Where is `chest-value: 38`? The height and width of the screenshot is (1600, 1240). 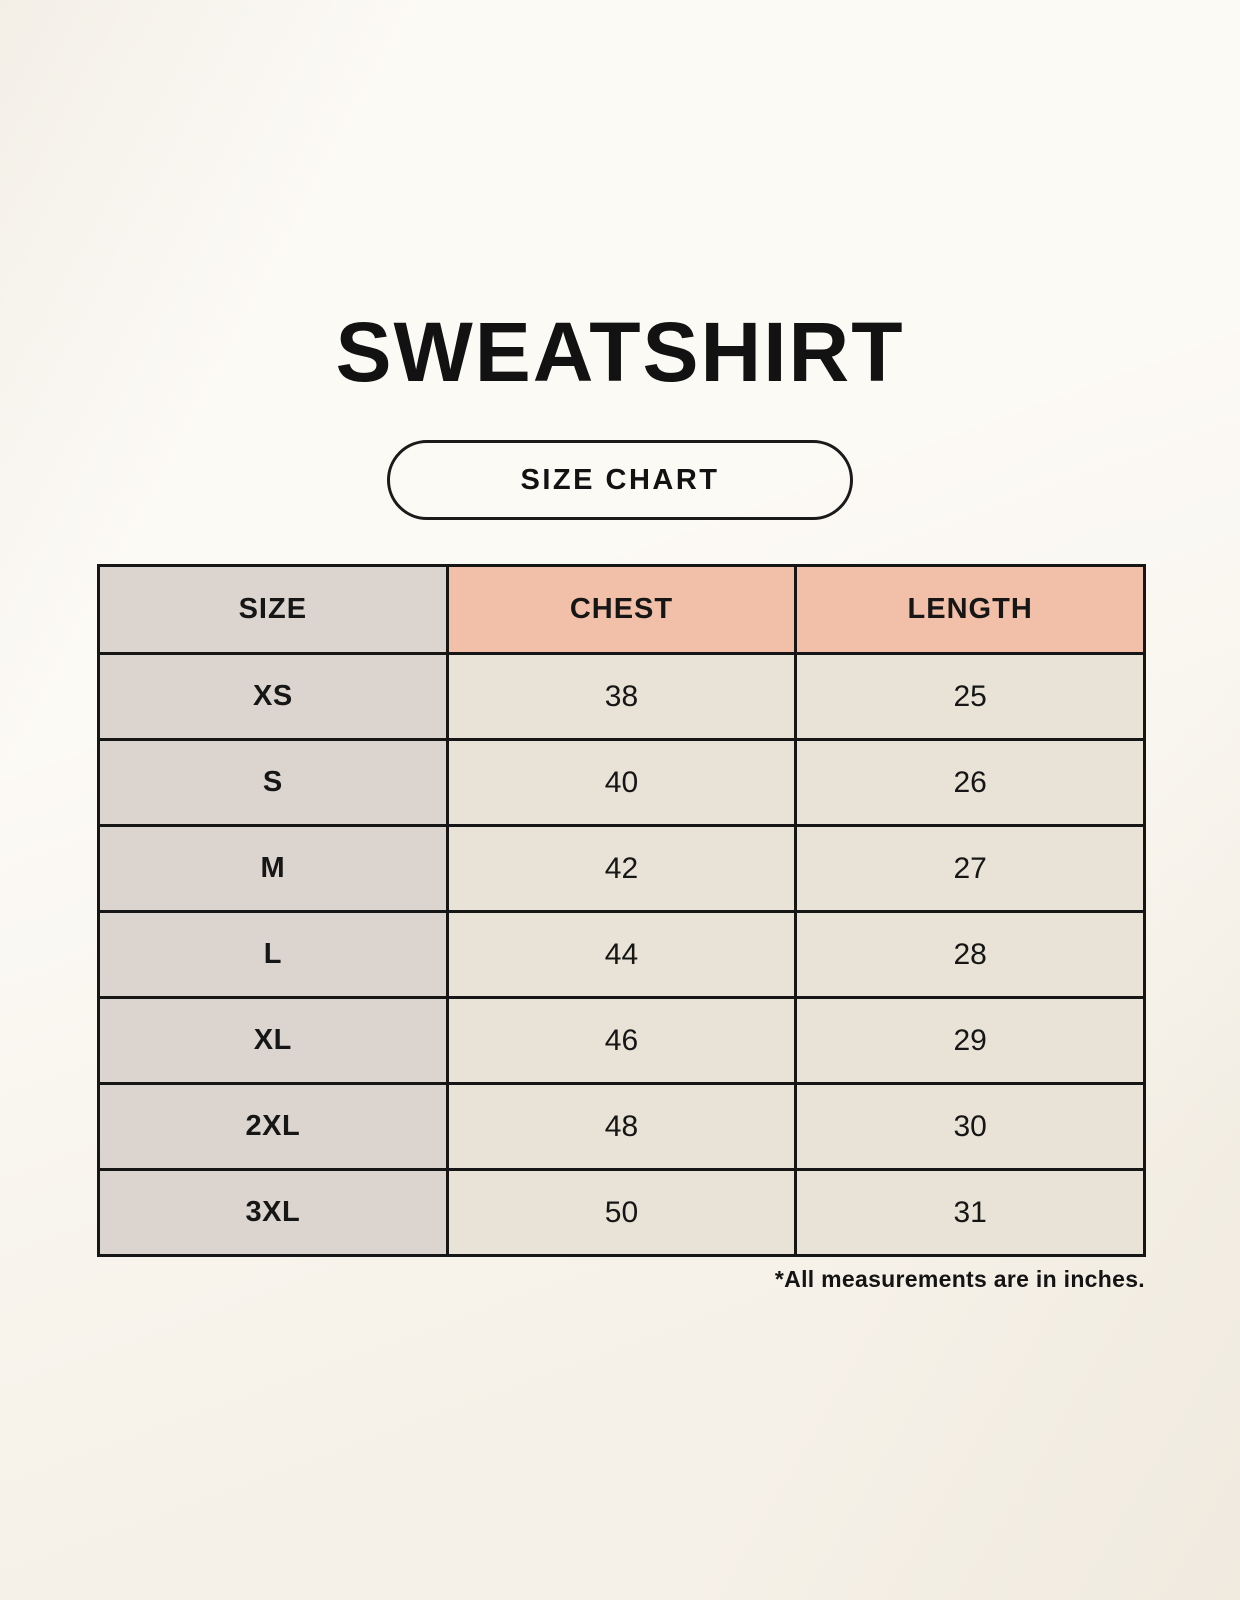
chest-value: 38 is located at coordinates (621, 696).